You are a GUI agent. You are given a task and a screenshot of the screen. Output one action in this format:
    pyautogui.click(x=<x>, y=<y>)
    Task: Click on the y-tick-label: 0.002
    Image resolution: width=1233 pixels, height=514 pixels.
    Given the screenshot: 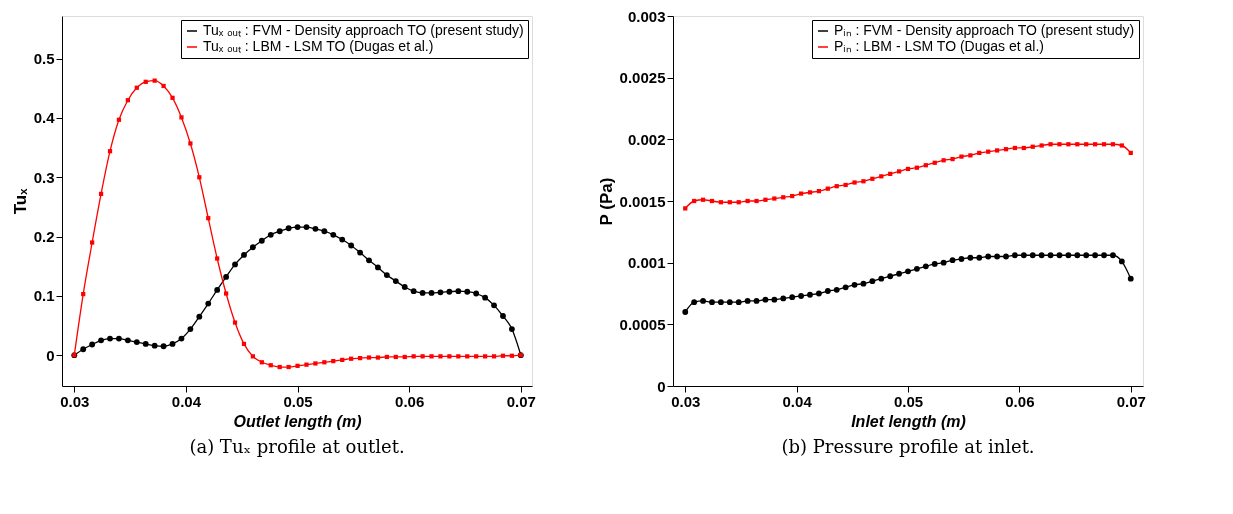 What is the action you would take?
    pyautogui.click(x=646, y=139)
    